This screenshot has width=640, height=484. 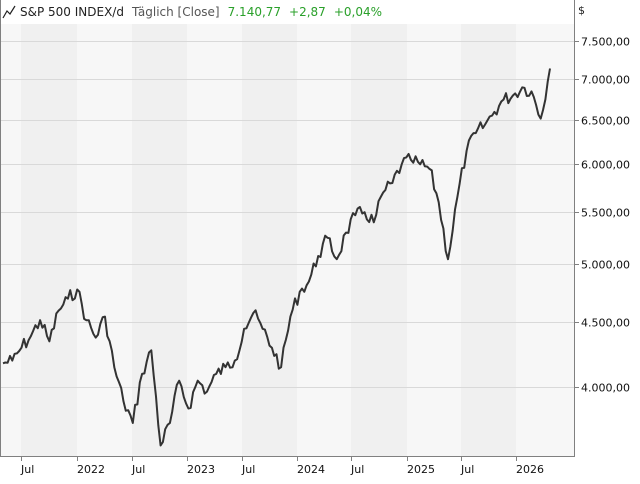 I want to click on y-tick-label: 5.500,00, so click(x=605, y=213).